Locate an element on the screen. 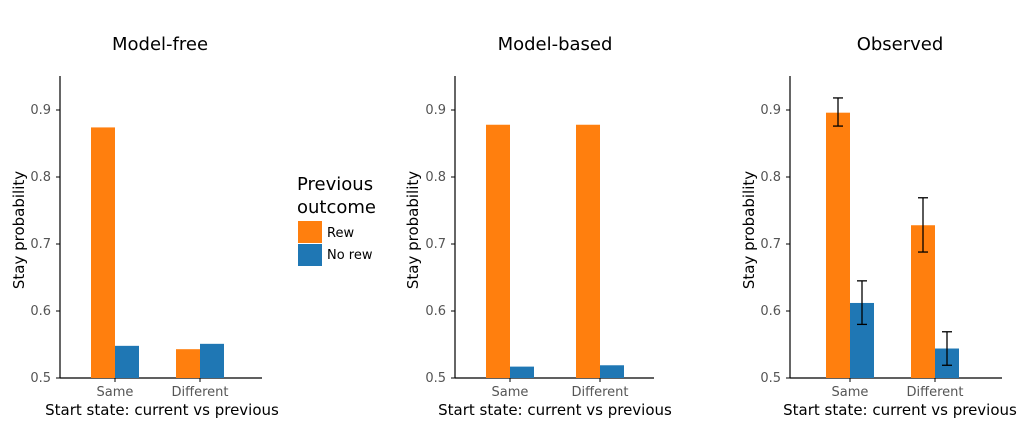 This screenshot has width=1036, height=424. legend: Previous outcome Rew No rew is located at coordinates (336, 220).